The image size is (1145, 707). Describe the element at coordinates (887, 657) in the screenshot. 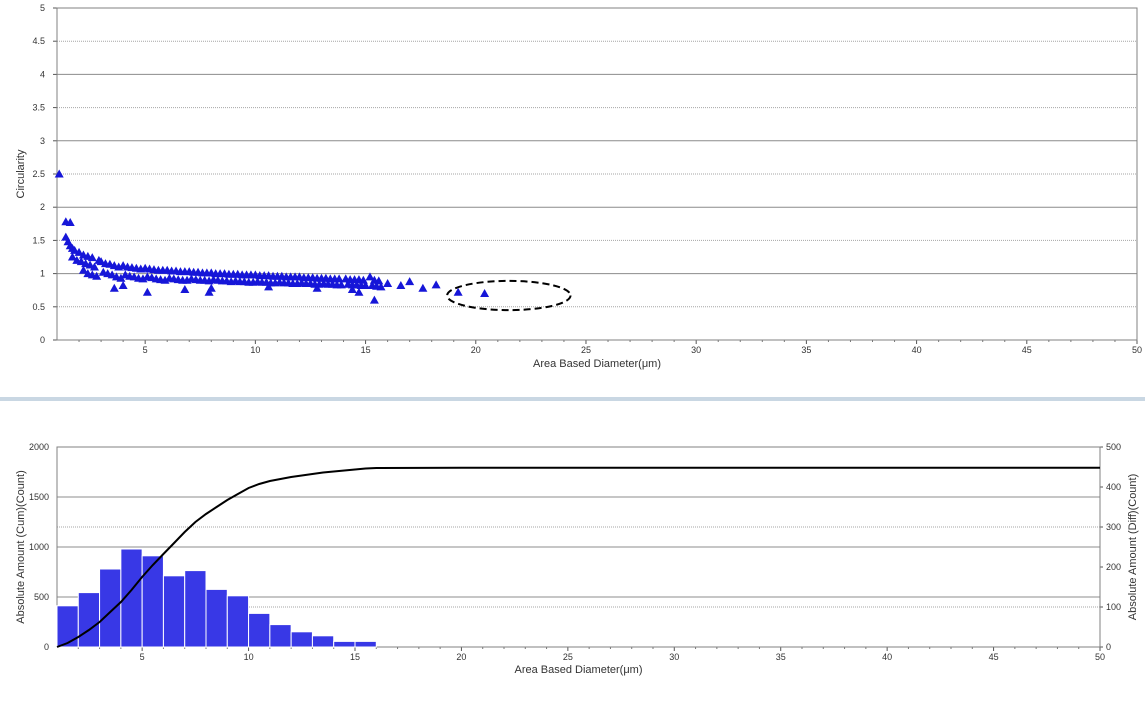

I see `hist-x-tick-label: 40` at that location.